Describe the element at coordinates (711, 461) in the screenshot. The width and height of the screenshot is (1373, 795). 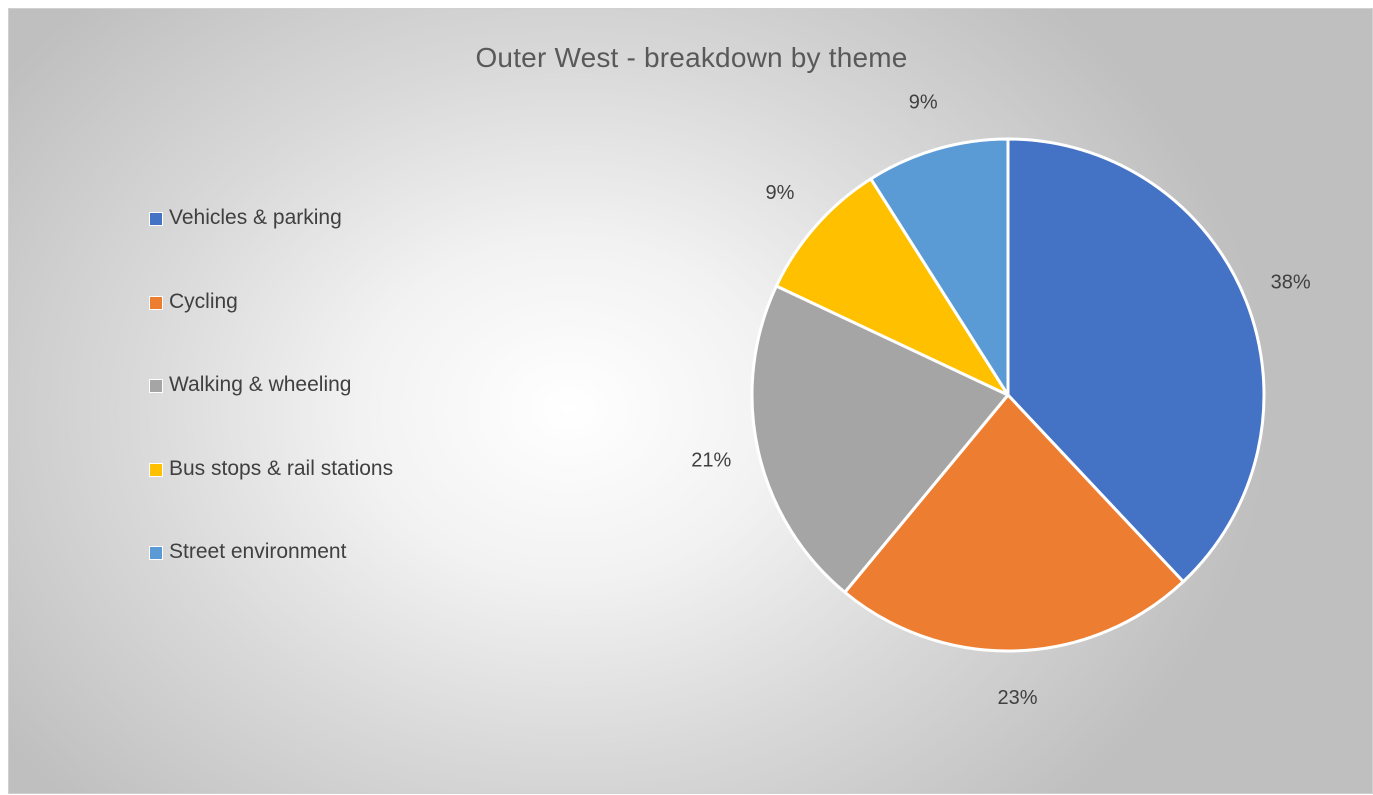
I see `data-label-walking-wheeling: 21%` at that location.